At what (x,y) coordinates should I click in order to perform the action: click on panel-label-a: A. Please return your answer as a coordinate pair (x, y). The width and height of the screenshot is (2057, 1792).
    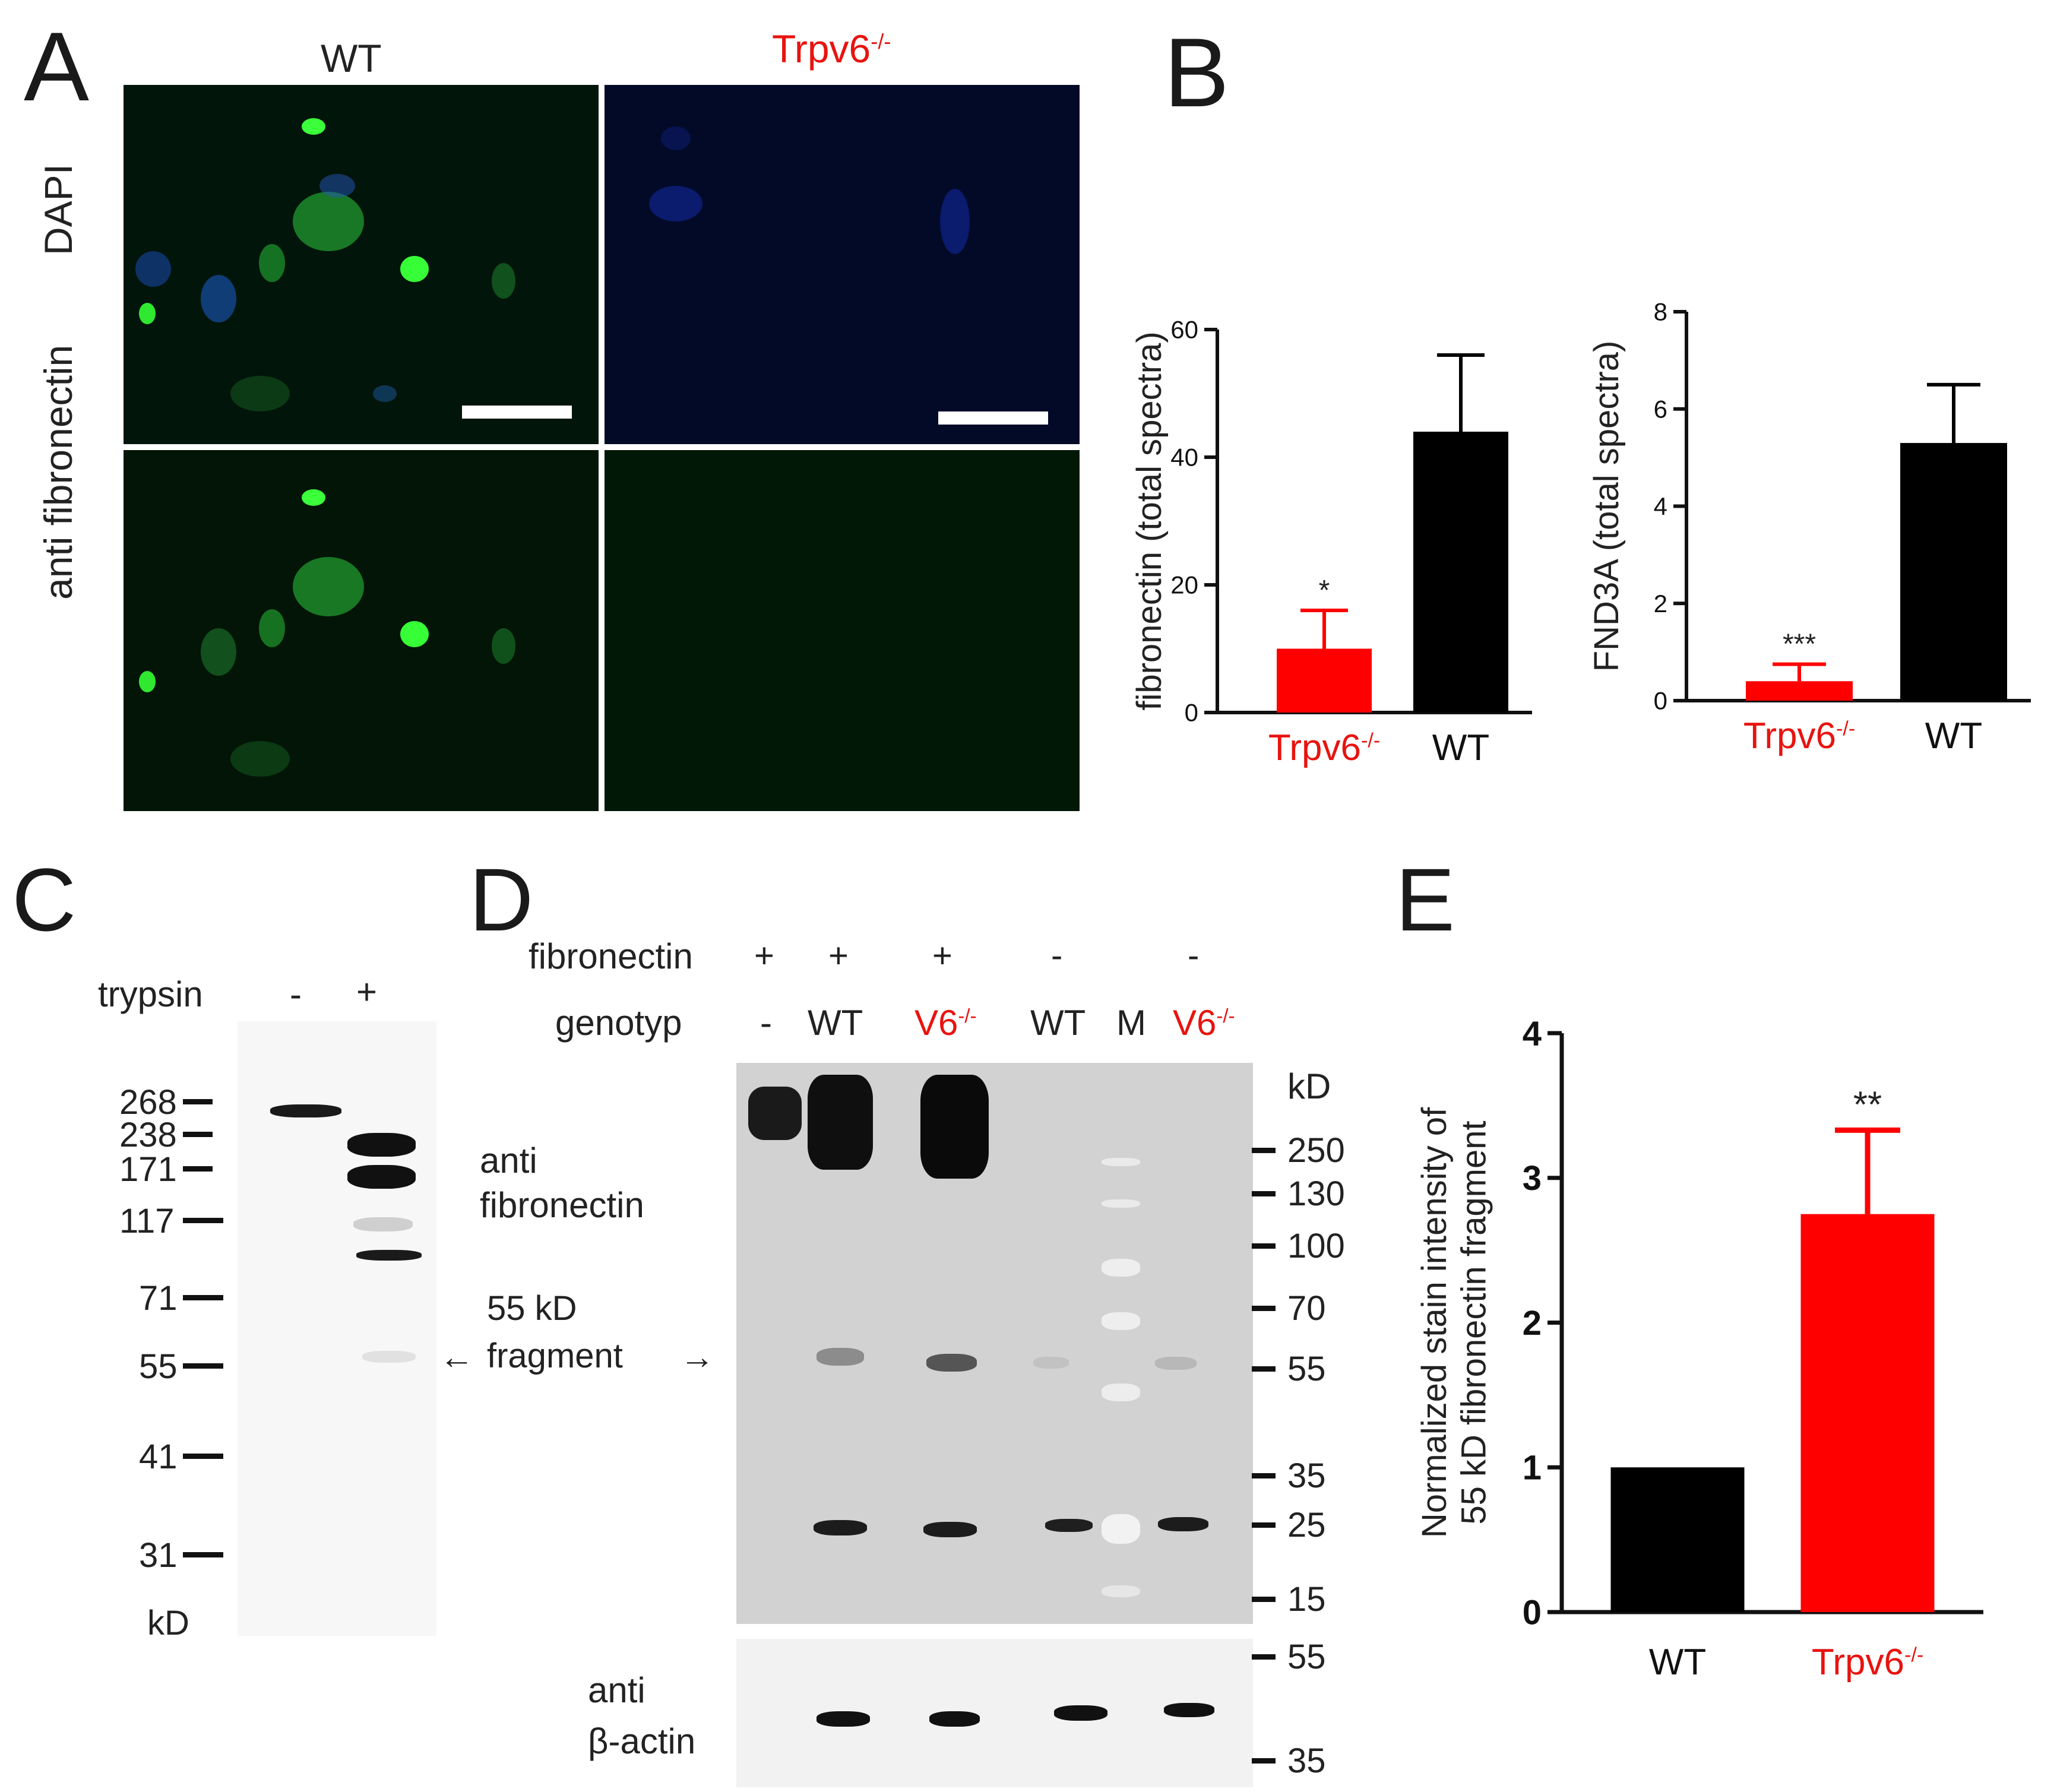
    Looking at the image, I should click on (57, 66).